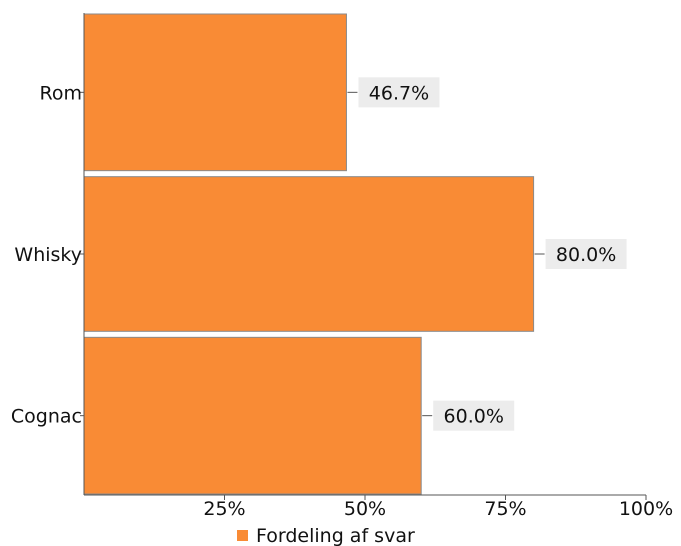  Describe the element at coordinates (224, 509) in the screenshot. I see `x-tick-label: 25%` at that location.